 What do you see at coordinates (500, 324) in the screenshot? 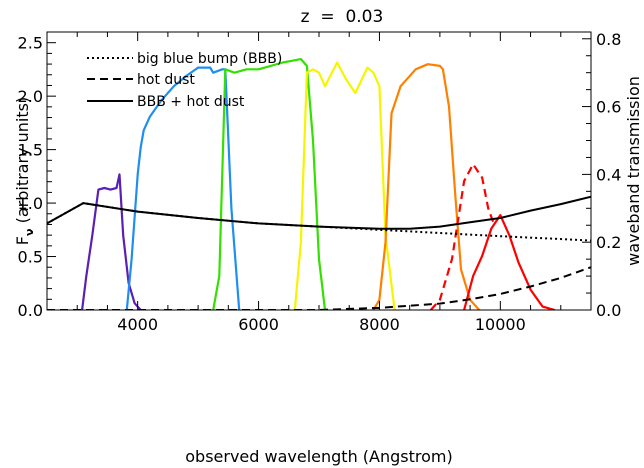
I see `x-tick-label: 10000` at bounding box center [500, 324].